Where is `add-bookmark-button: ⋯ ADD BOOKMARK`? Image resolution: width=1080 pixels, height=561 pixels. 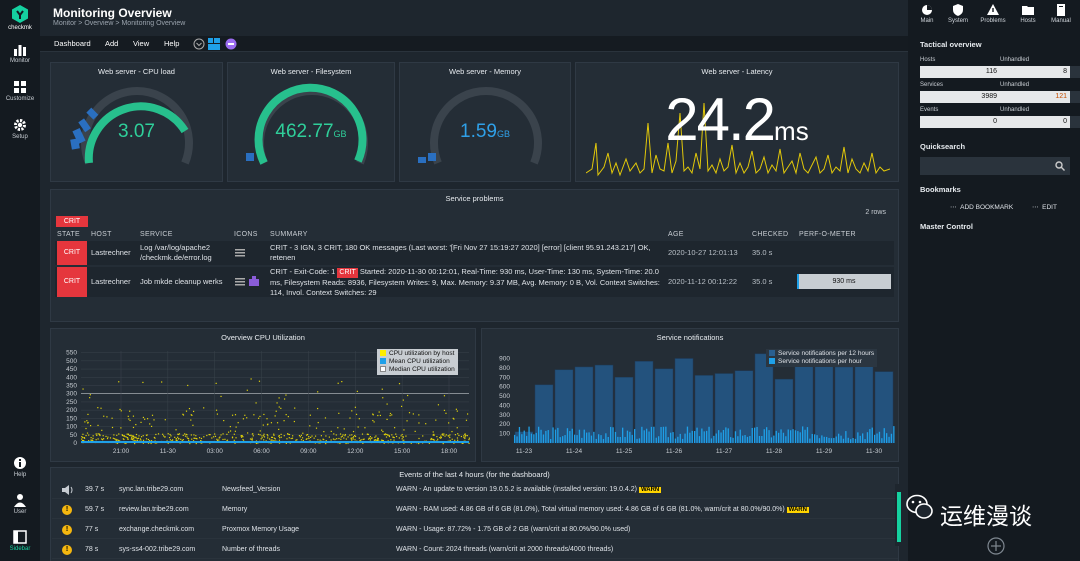
add-bookmark-button: ⋯ ADD BOOKMARK is located at coordinates (982, 207).